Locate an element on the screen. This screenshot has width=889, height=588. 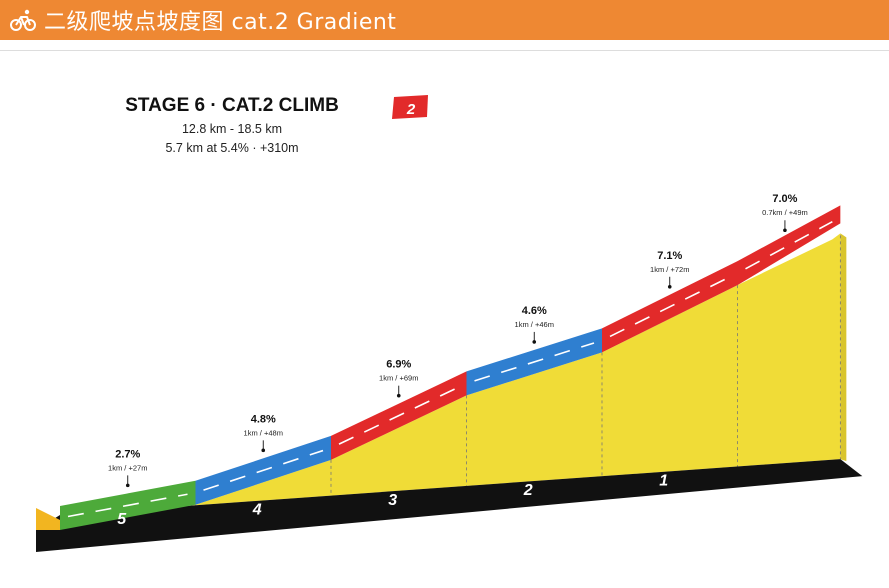
category-badge-label: 2 is located at coordinates (411, 109).